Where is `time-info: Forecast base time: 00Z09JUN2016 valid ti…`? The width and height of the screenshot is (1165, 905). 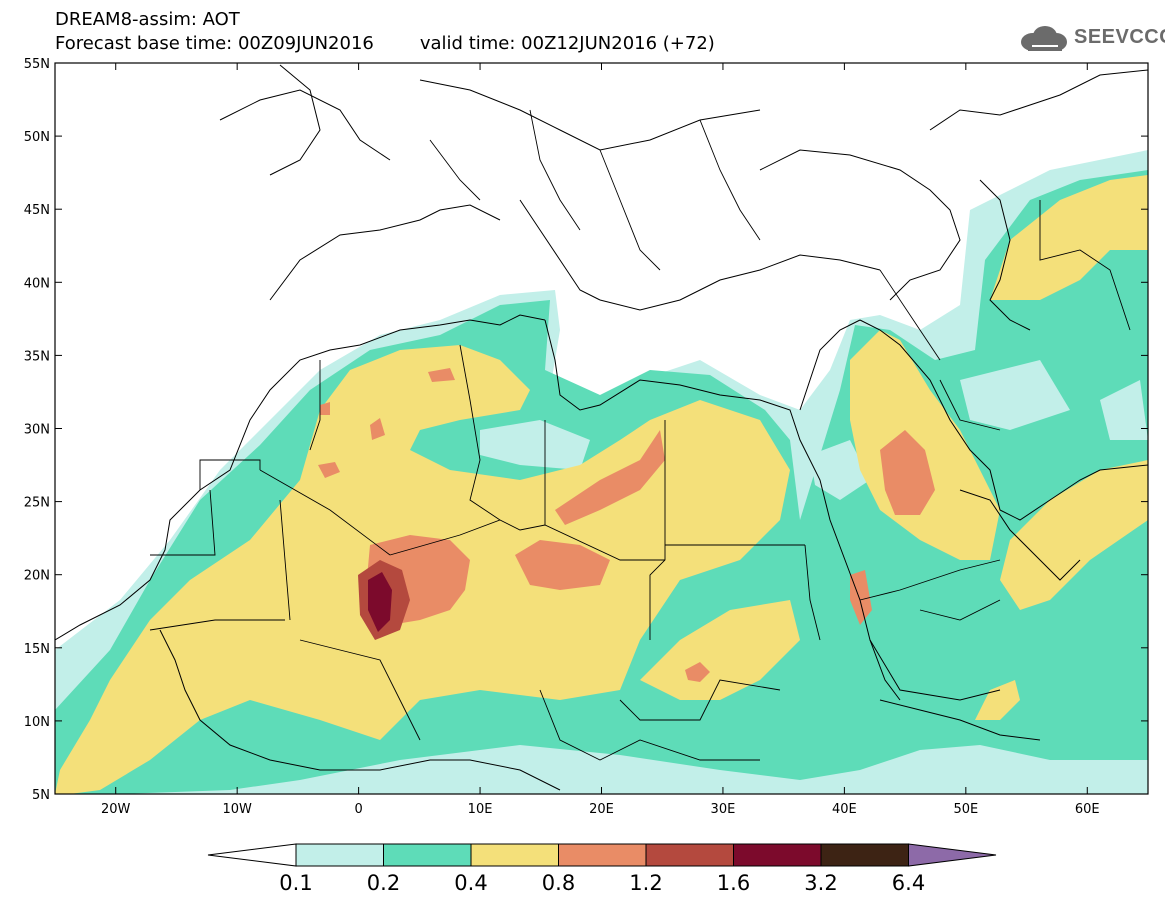 time-info: Forecast base time: 00Z09JUN2016 valid ti… is located at coordinates (385, 44).